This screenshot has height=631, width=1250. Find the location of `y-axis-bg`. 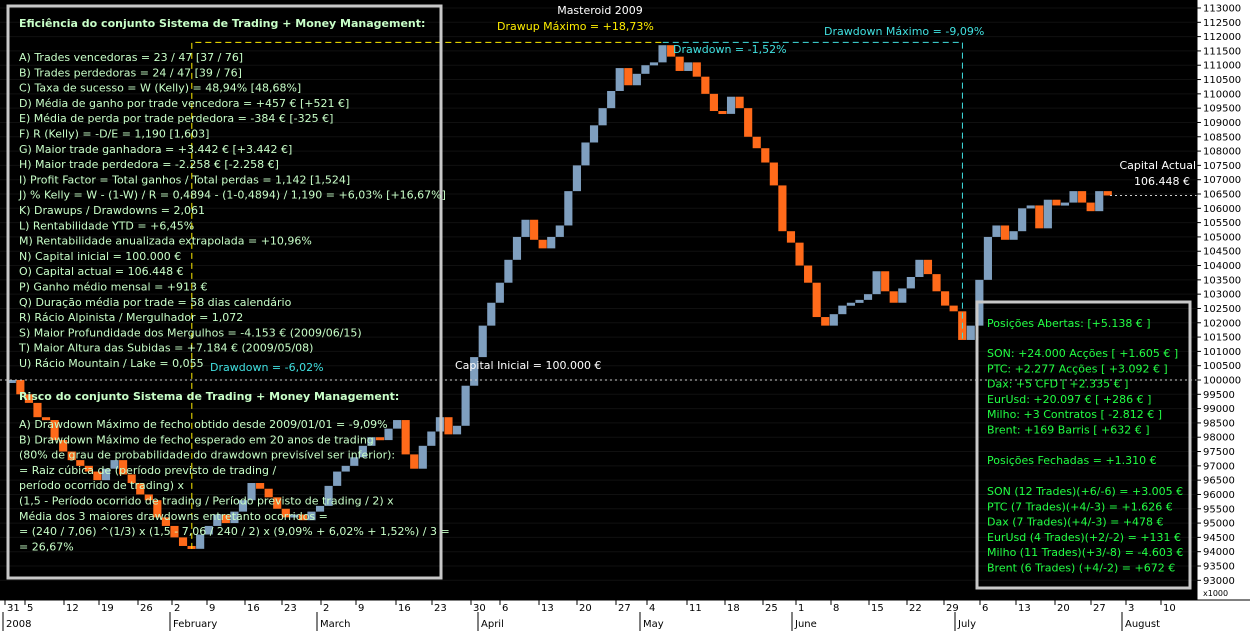

y-axis-bg is located at coordinates (1223, 300).